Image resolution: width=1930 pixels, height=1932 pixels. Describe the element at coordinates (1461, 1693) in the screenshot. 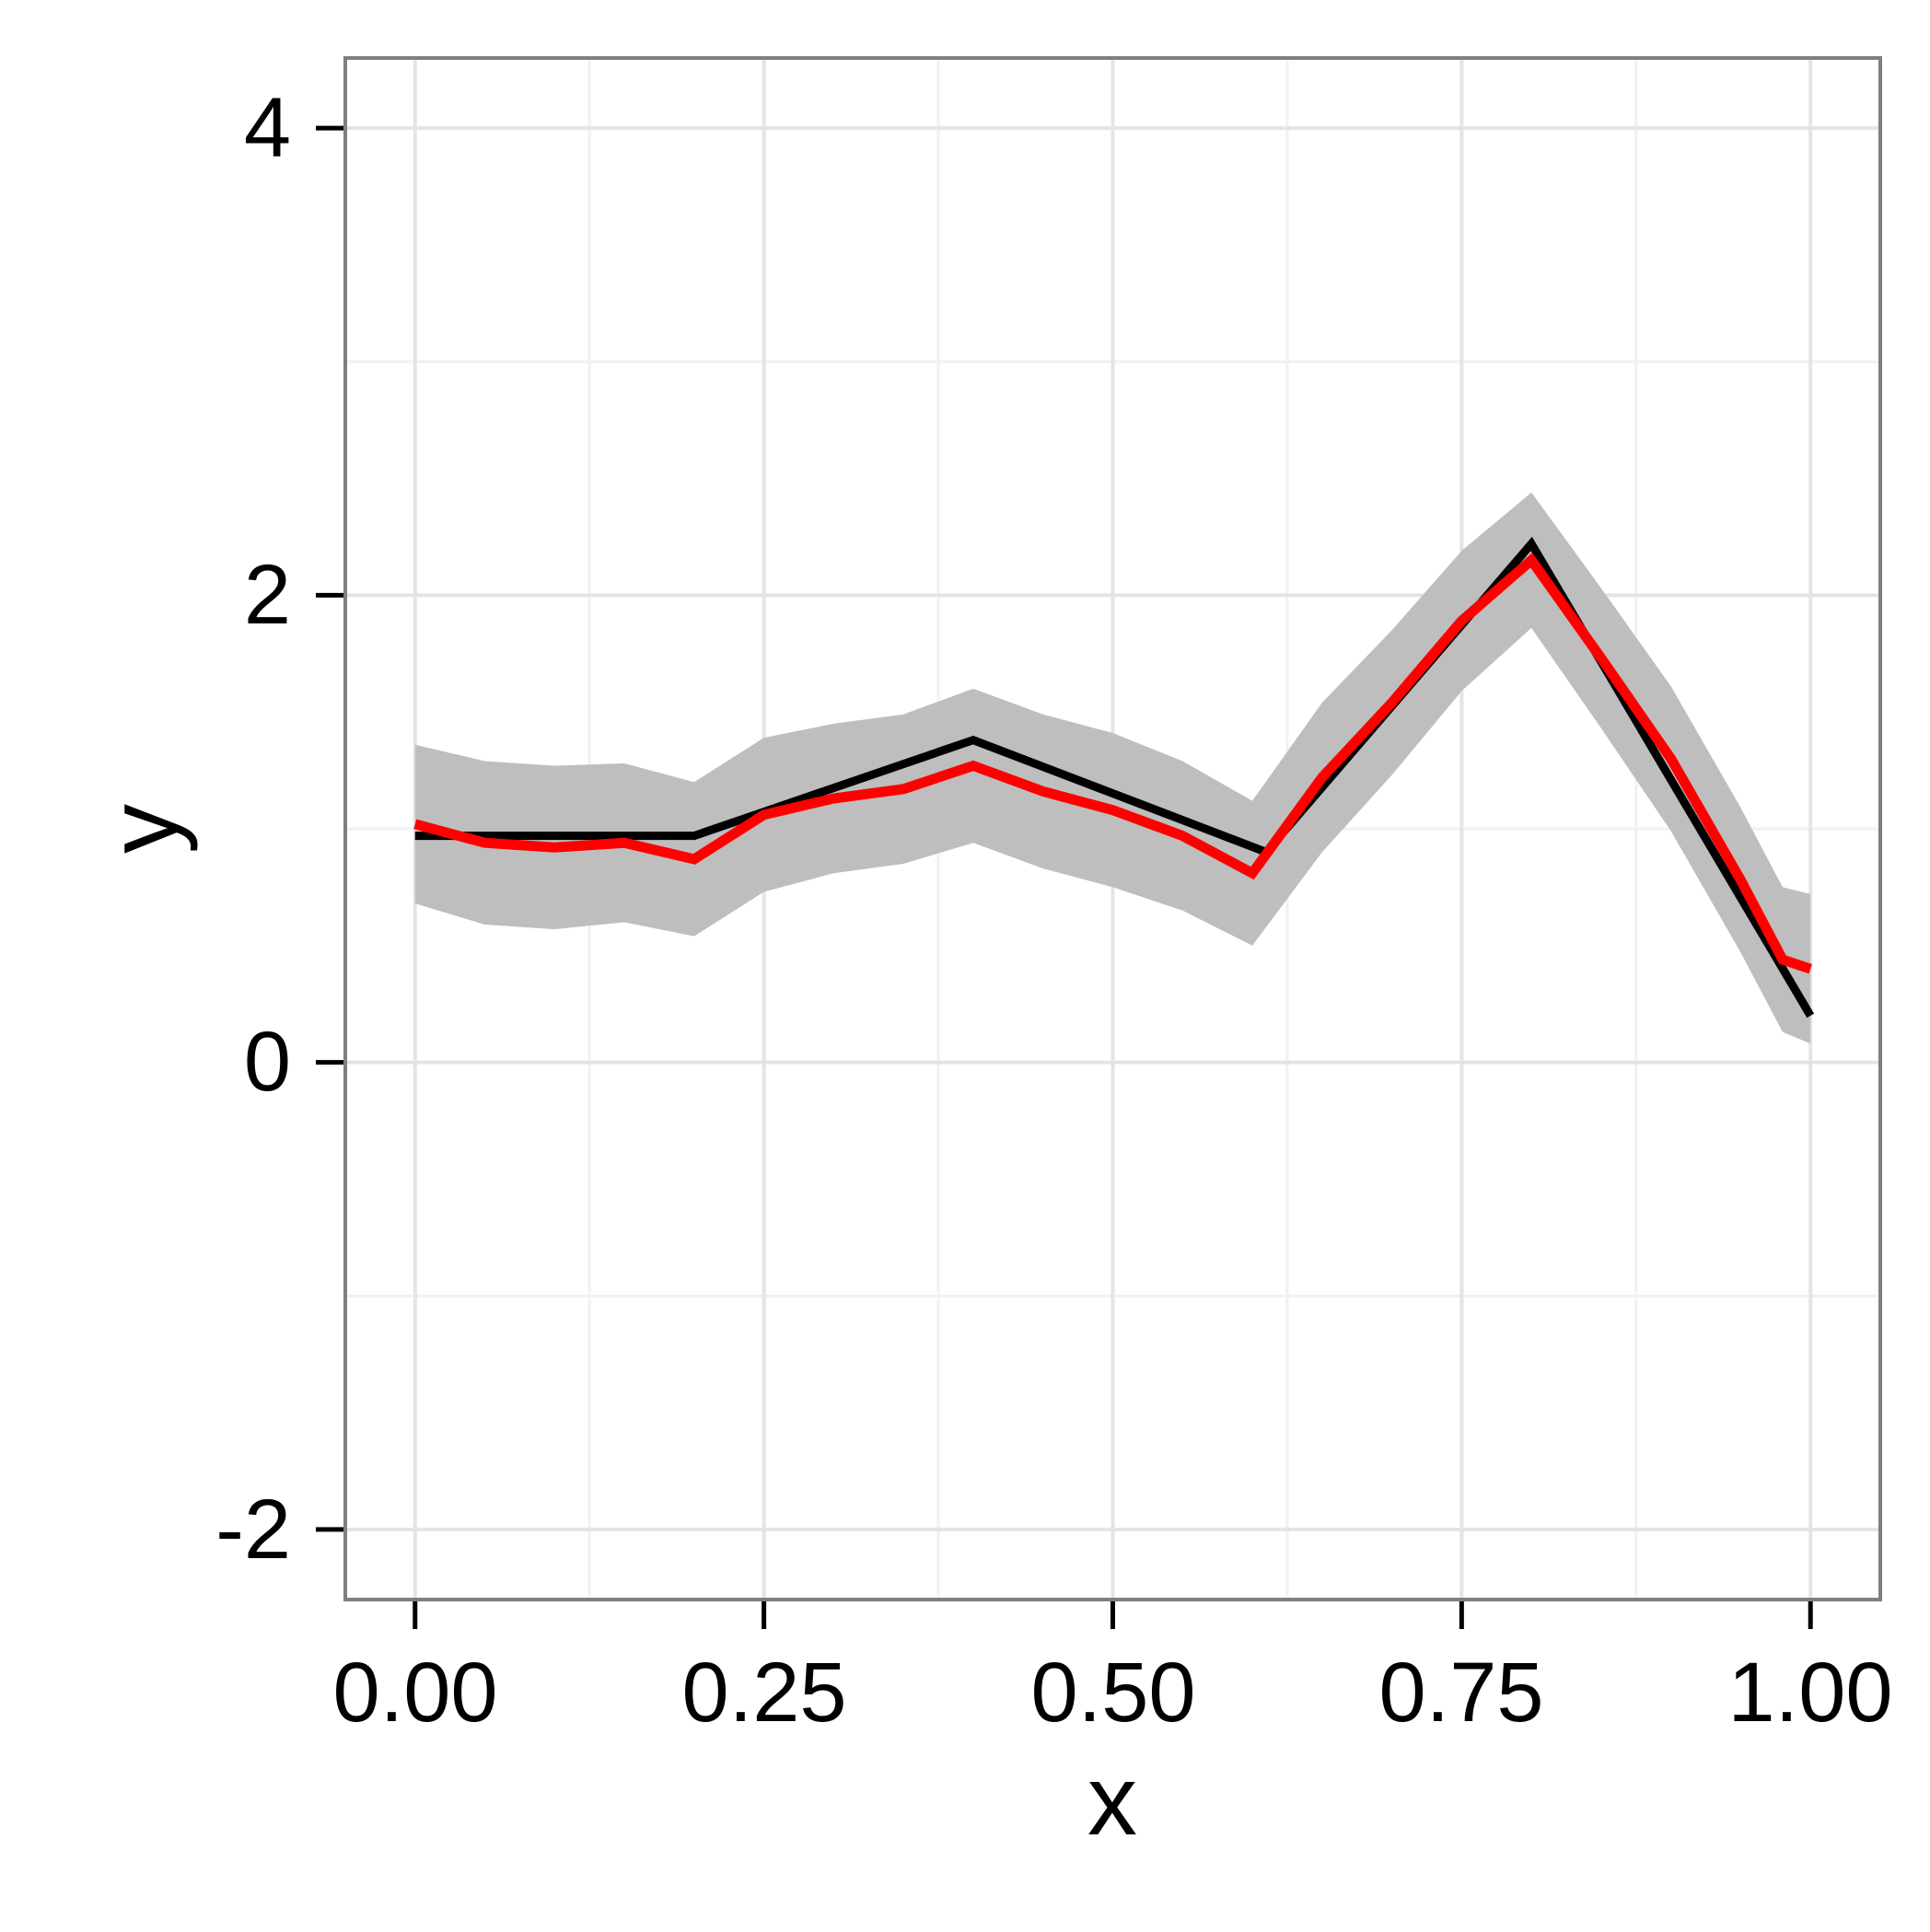

I see `x-tick-label-075: 0.75` at that location.